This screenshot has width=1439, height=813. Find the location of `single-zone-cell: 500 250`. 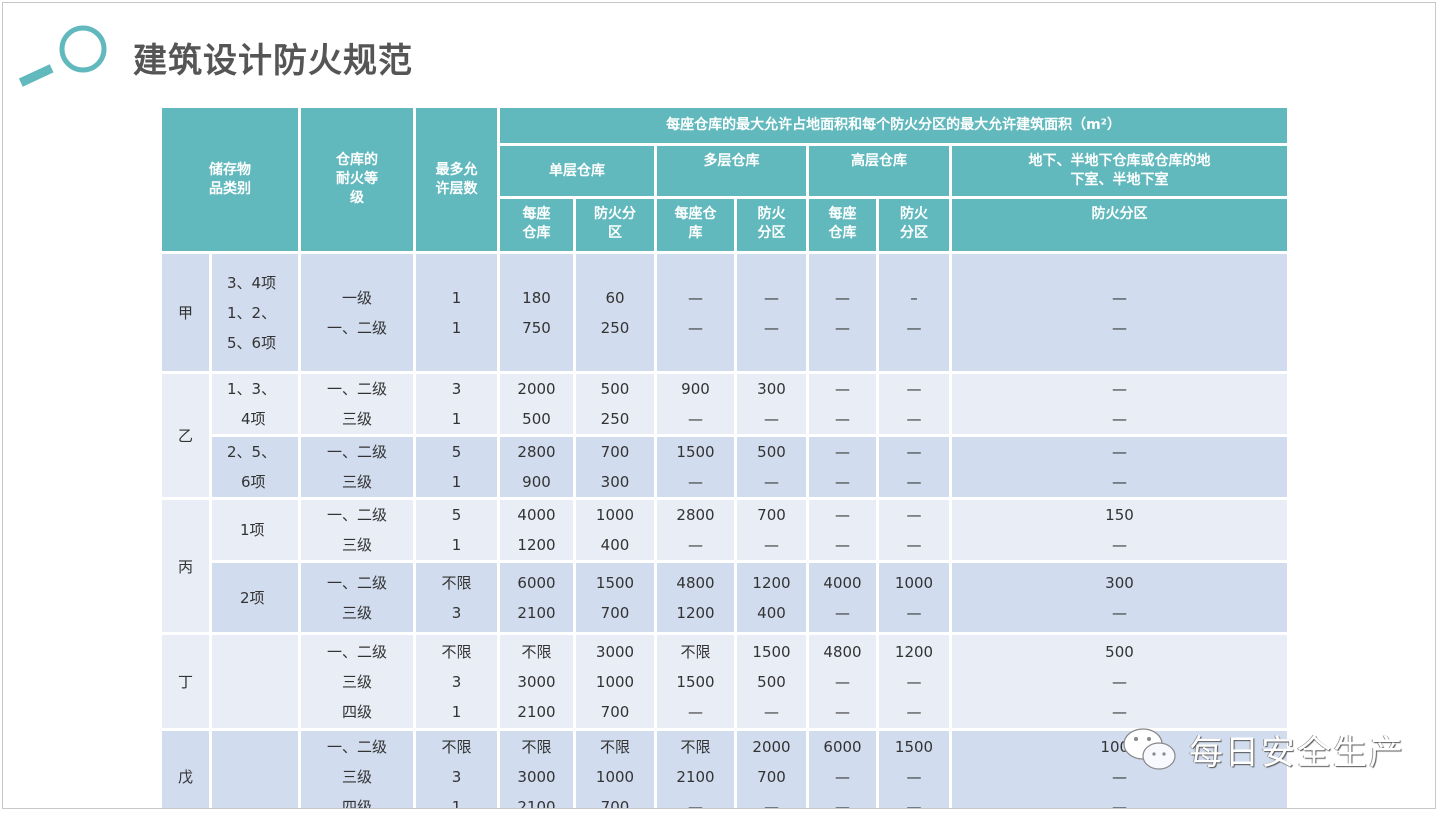

single-zone-cell: 500 250 is located at coordinates (615, 404).